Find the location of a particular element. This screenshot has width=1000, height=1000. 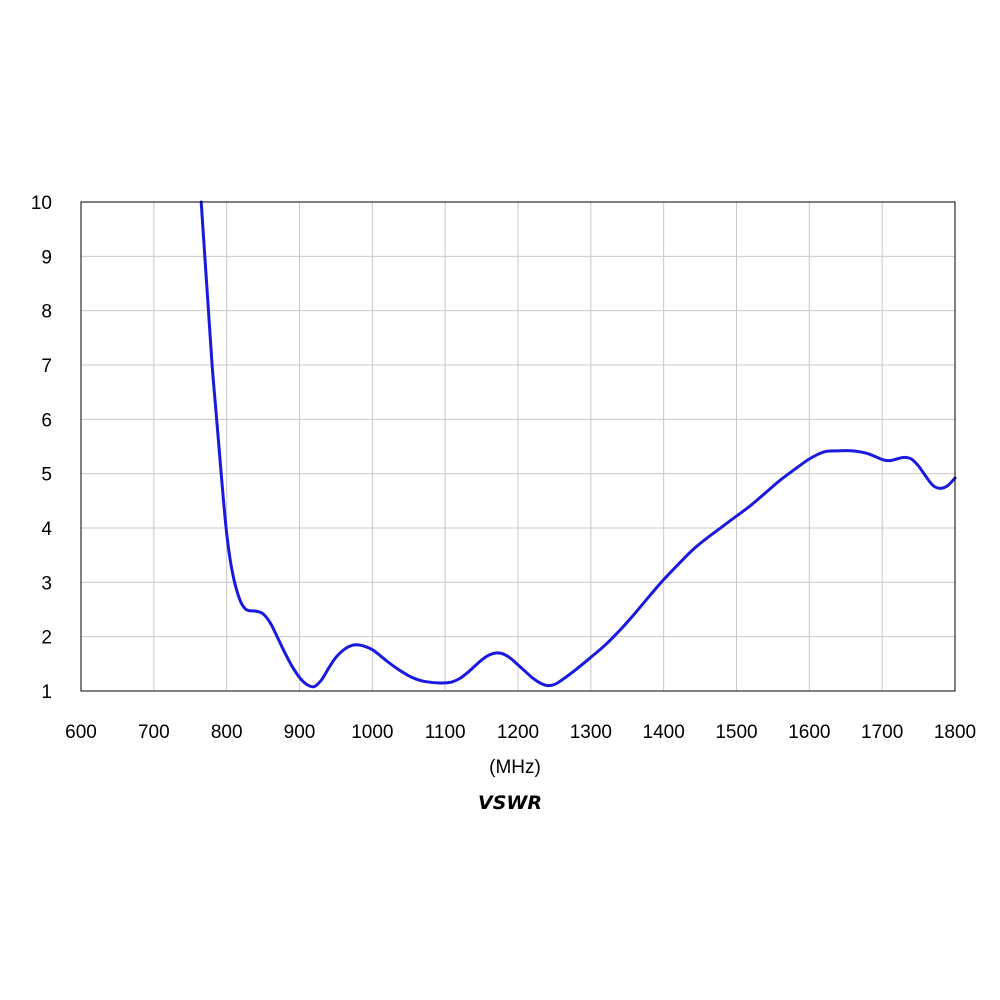

y-tick-label: 1 is located at coordinates (46, 692).